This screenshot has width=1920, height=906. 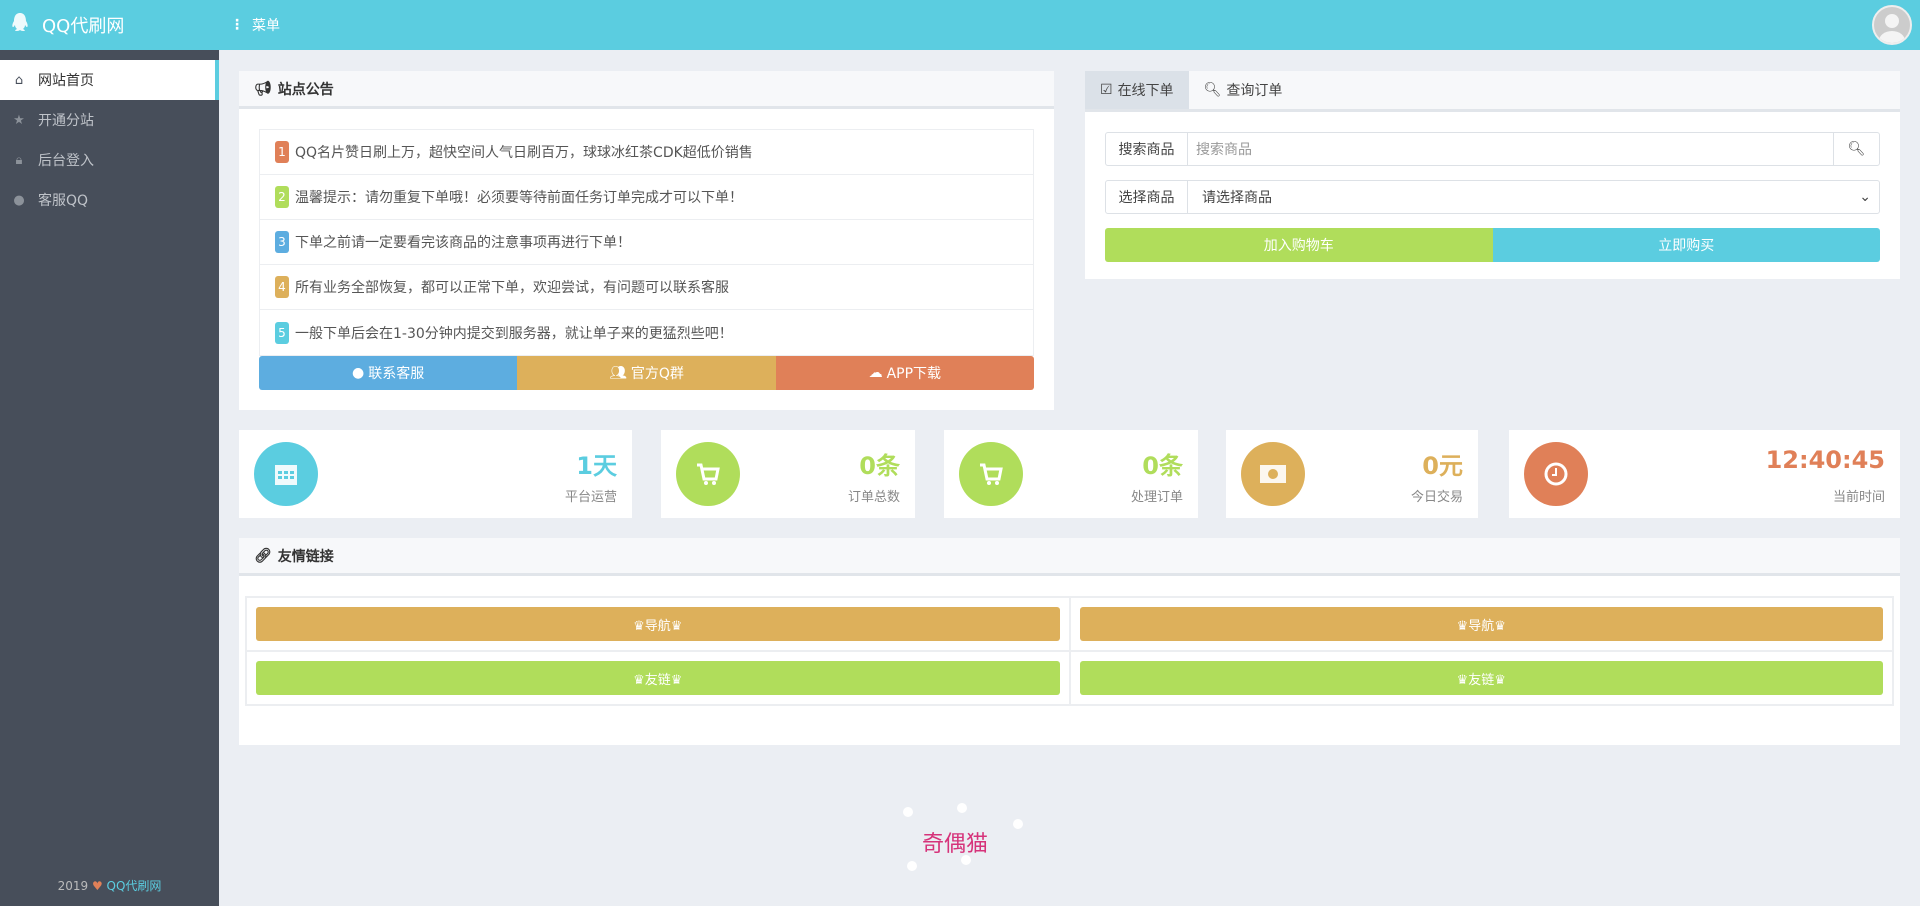 I want to click on notice-text: QQ名片赞日刷上万，超快空间人气日刷百万，球球冰红茶CDK超低价销售, so click(x=524, y=153).